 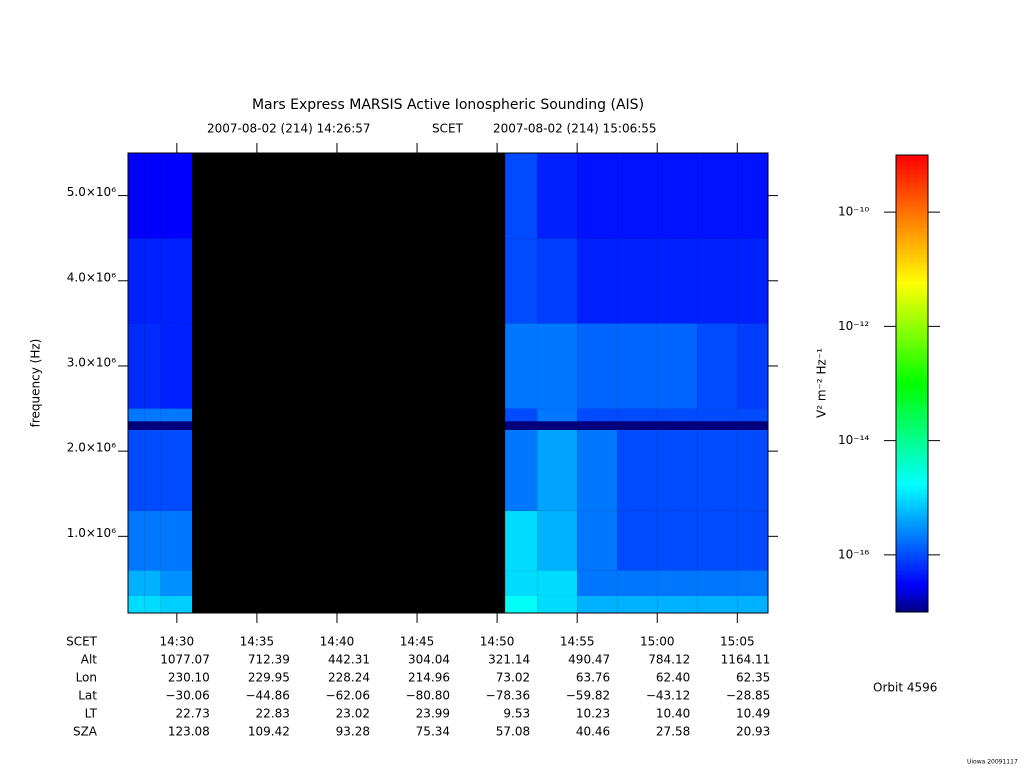 I want to click on x-tick-label: 14:55, so click(x=577, y=642).